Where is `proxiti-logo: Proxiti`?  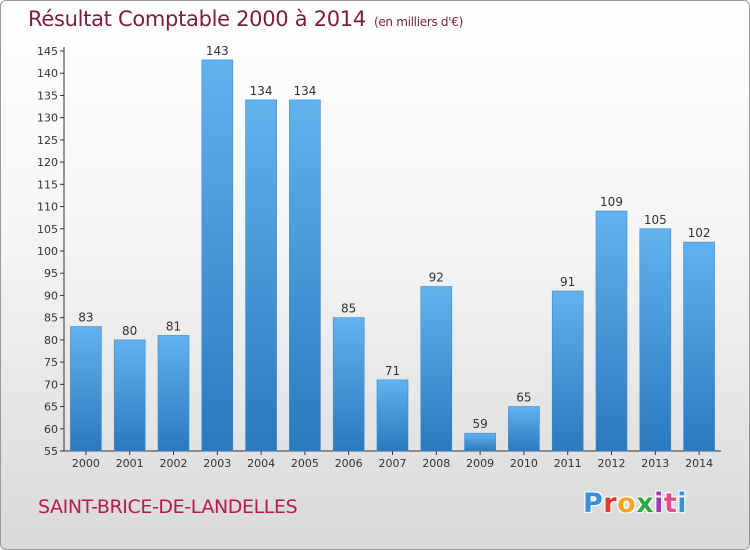
proxiti-logo: Proxiti is located at coordinates (635, 503).